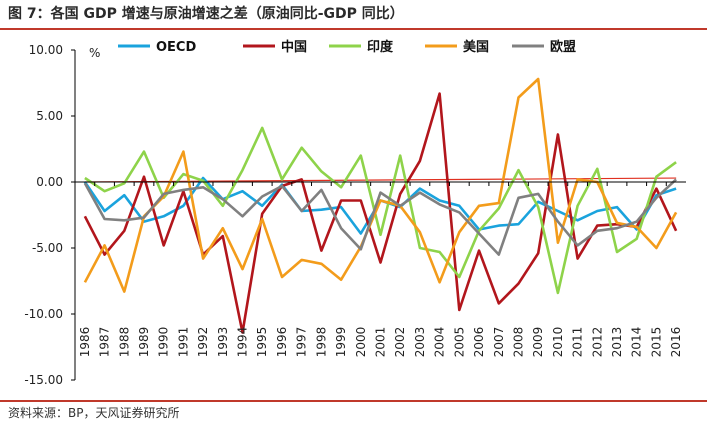 The width and height of the screenshot is (707, 430). I want to click on x-tick-label: 1991, so click(183, 342).